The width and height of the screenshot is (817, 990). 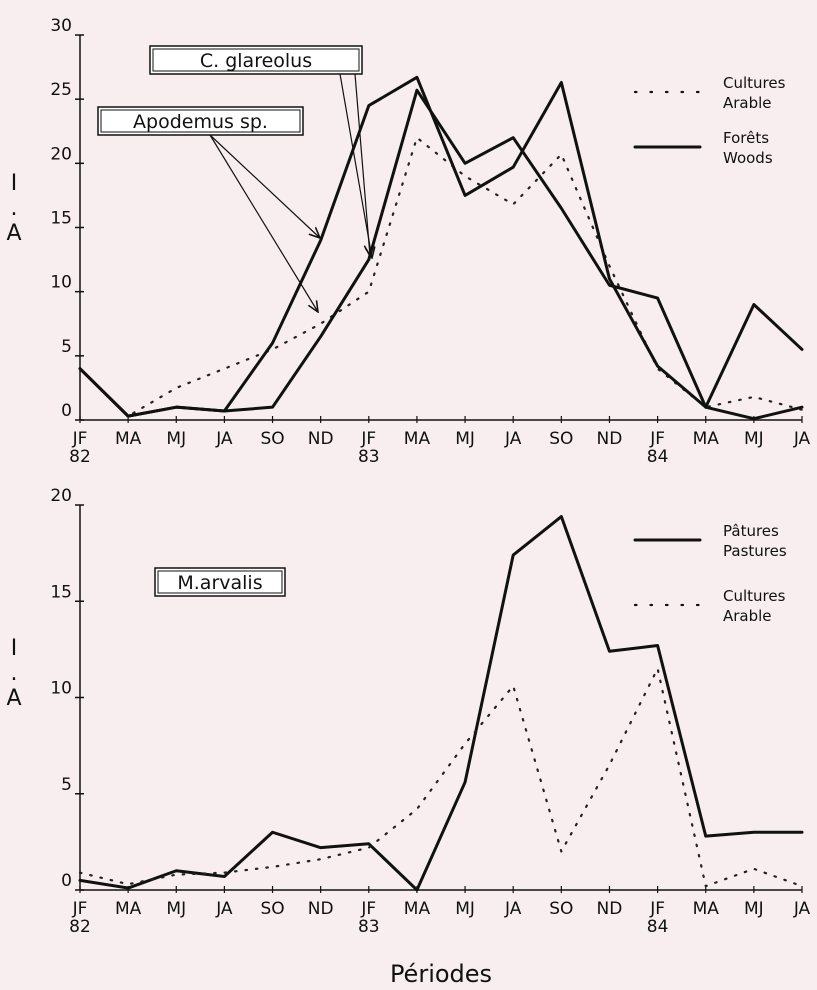 What do you see at coordinates (61, 26) in the screenshot?
I see `y-tick-label: 30` at bounding box center [61, 26].